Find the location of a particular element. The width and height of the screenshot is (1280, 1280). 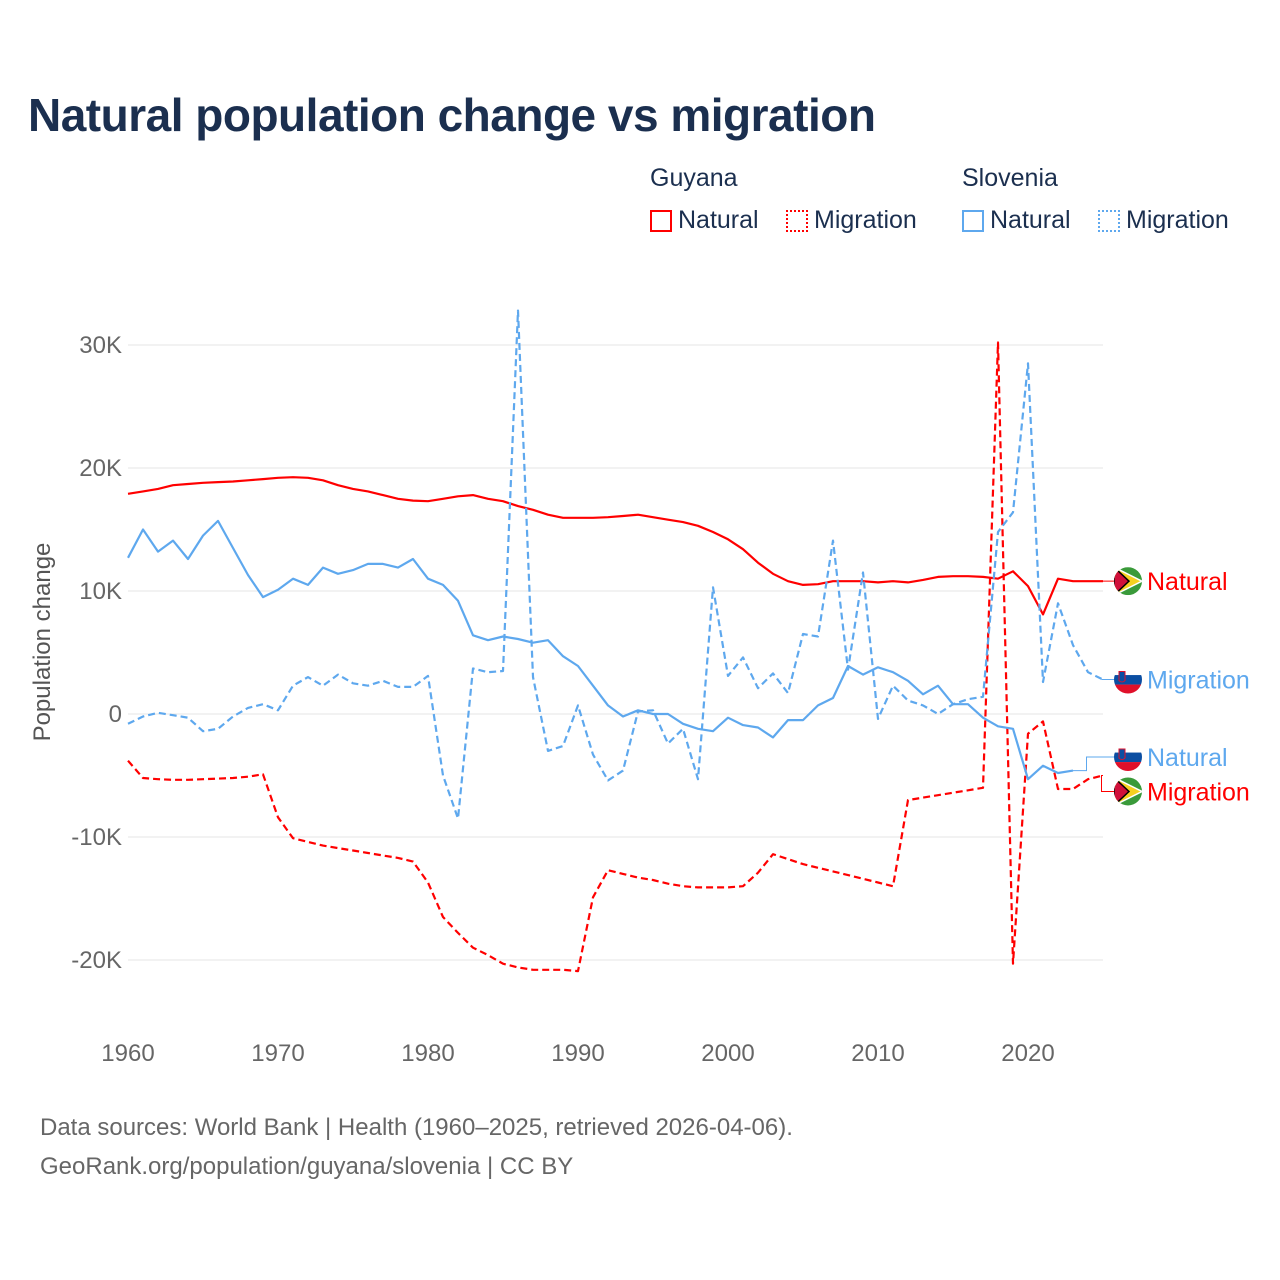

legend-guyana-migration: Migration is located at coordinates (851, 220).